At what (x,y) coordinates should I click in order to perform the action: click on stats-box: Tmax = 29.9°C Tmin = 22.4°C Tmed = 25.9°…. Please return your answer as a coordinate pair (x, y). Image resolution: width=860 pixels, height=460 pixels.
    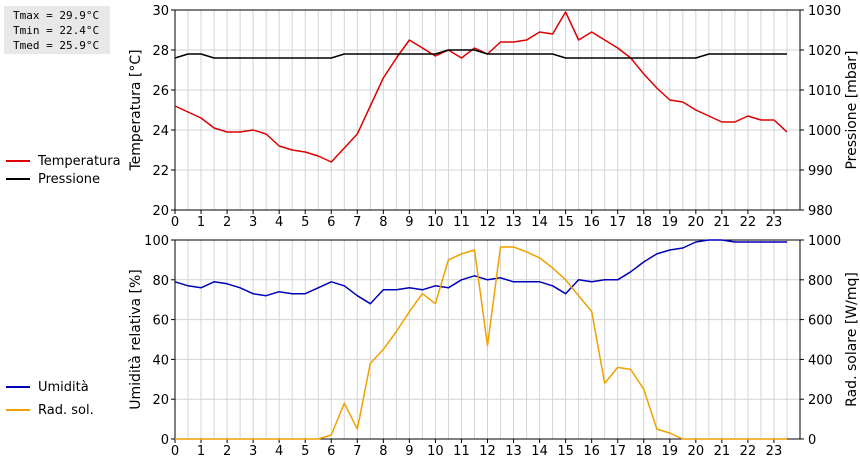
    Looking at the image, I should click on (57, 30).